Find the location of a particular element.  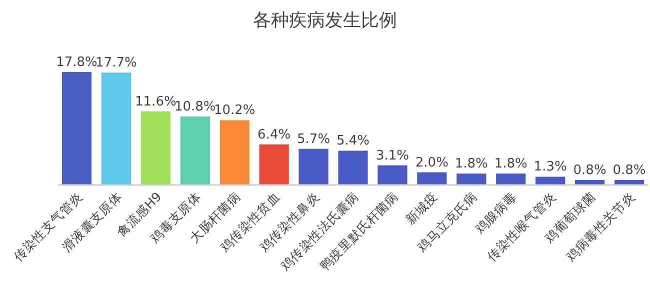

data-label: 17.7% is located at coordinates (116, 63).